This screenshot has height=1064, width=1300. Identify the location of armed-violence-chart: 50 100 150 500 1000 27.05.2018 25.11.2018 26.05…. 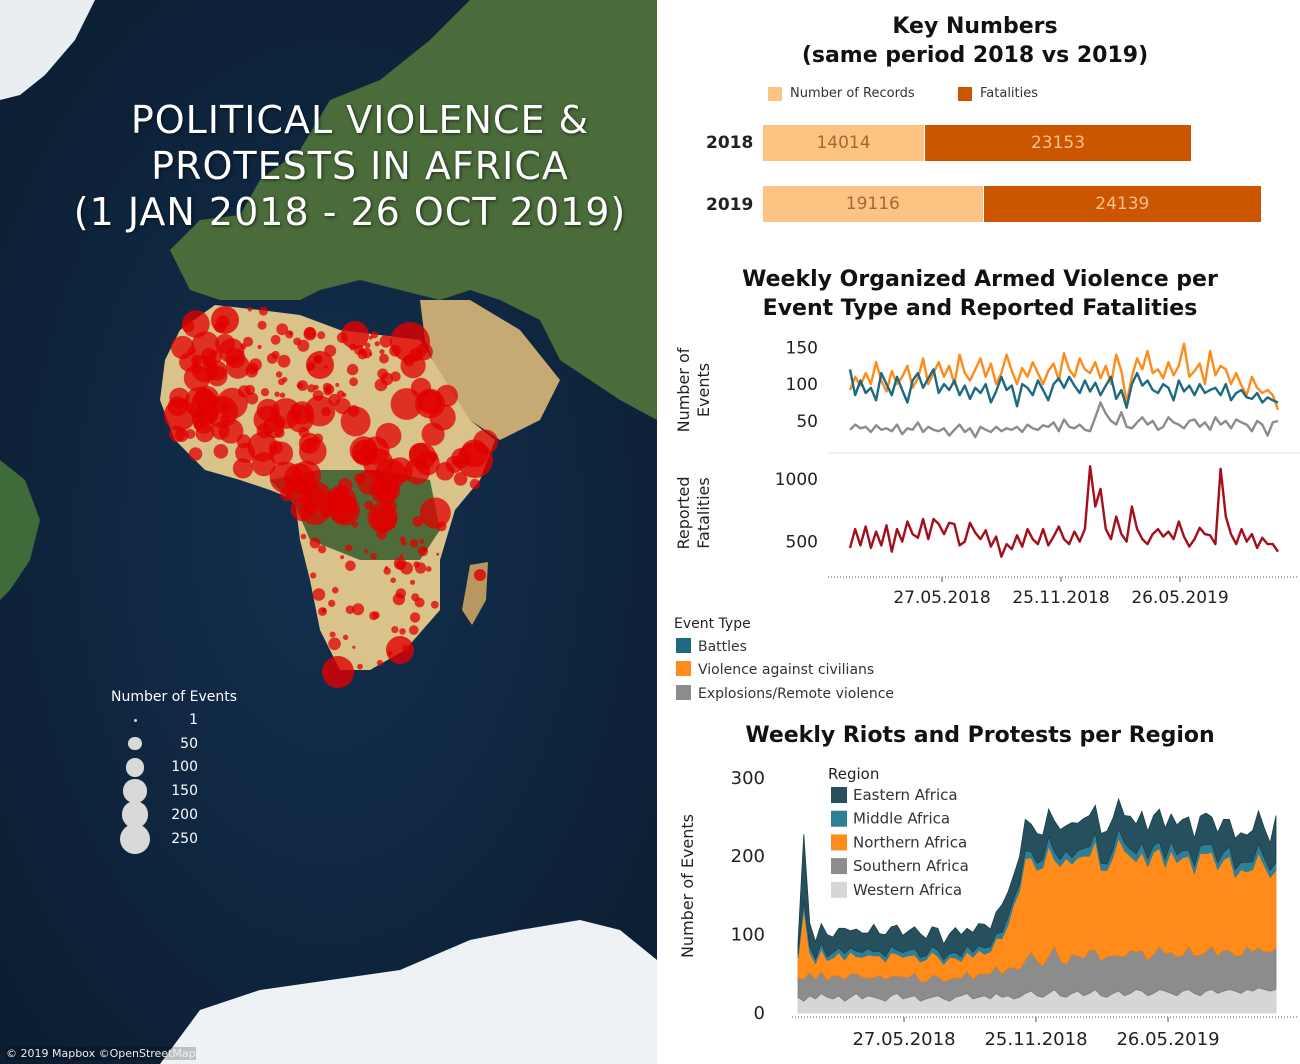
(980, 470).